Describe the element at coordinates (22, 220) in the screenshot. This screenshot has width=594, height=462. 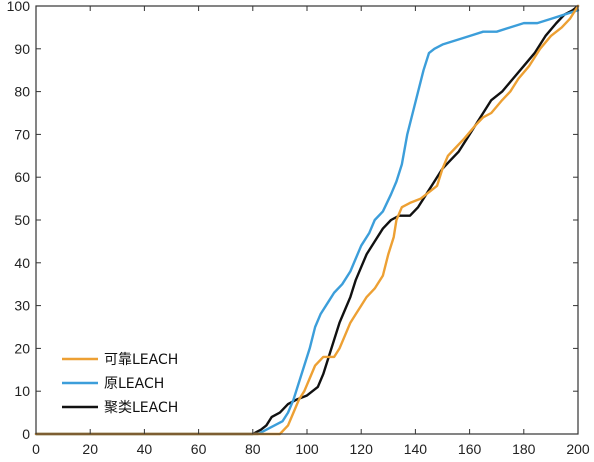
I see `y-tick-label: 50` at that location.